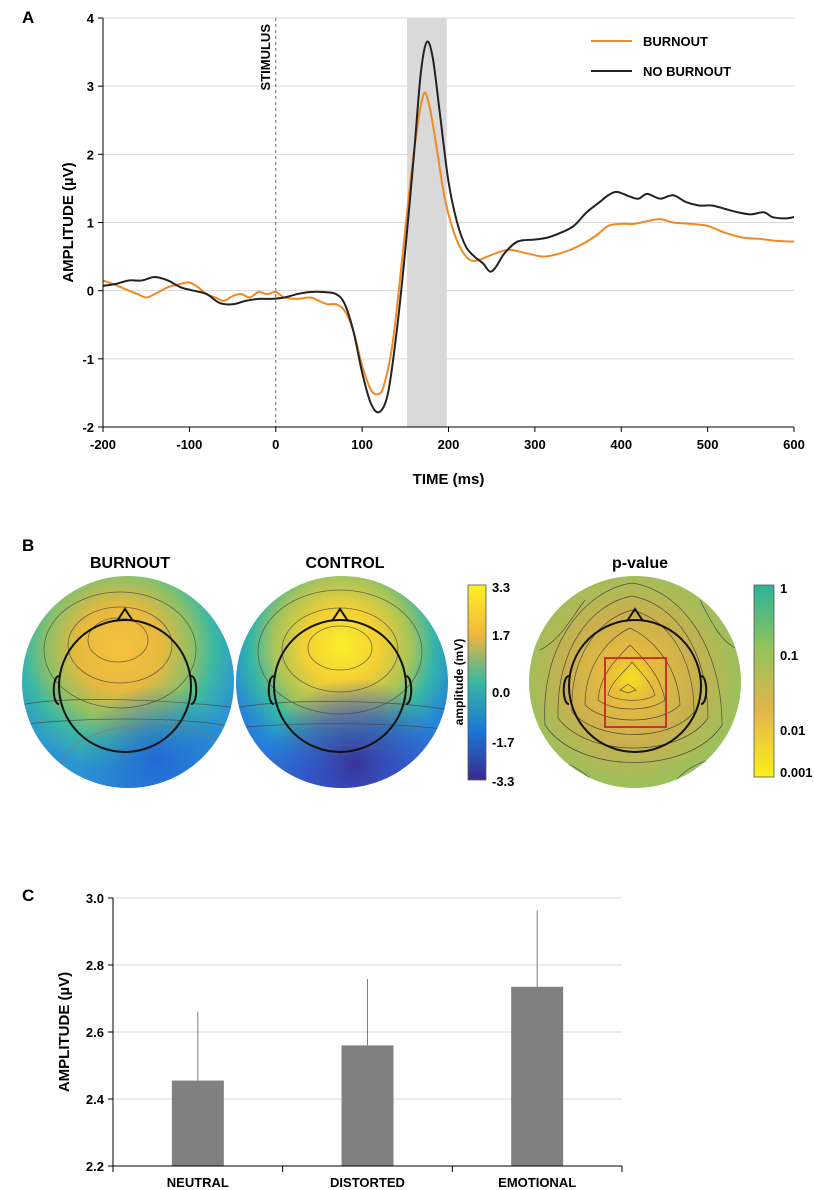 The width and height of the screenshot is (814, 1190). Describe the element at coordinates (792, 730) in the screenshot. I see `pvalue-colorbar-tick: 0.01` at that location.